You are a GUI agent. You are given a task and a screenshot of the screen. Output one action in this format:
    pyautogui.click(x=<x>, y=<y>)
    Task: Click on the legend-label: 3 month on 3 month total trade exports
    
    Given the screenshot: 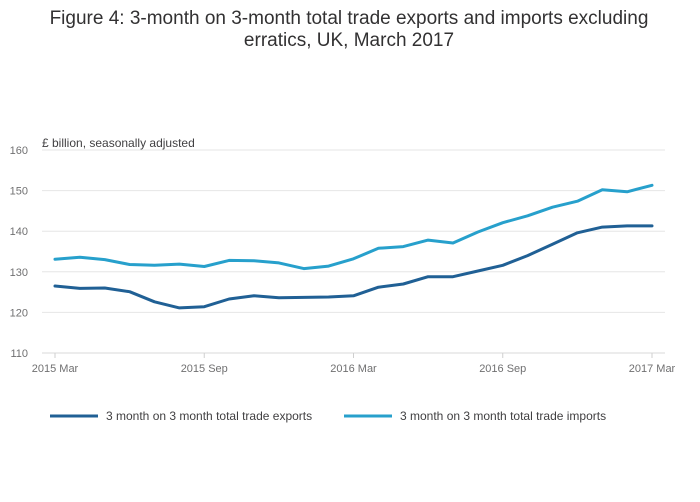 What is the action you would take?
    pyautogui.click(x=209, y=416)
    